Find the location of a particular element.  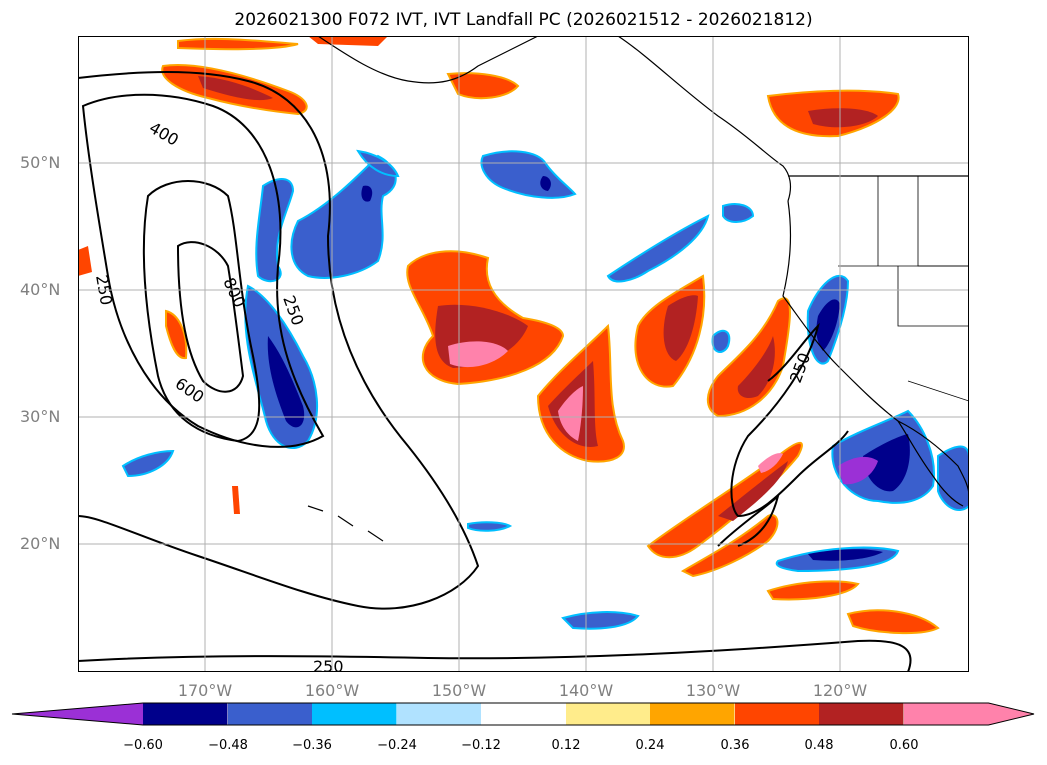

colorbar-tick: −0.36 is located at coordinates (312, 745).